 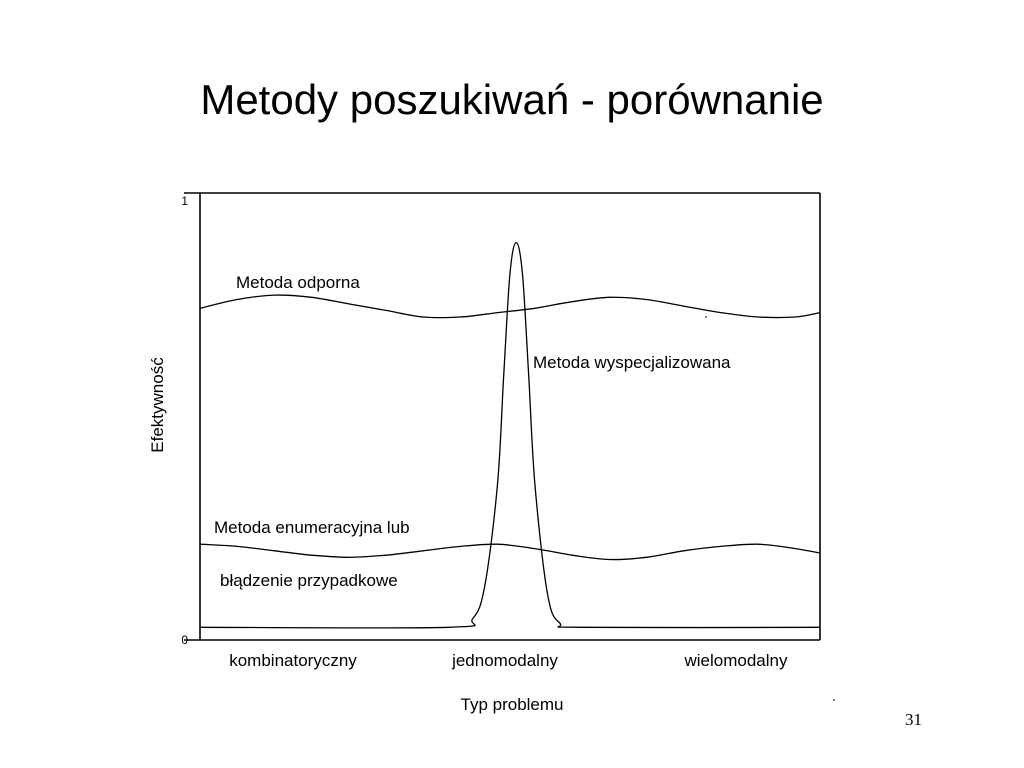 What do you see at coordinates (184, 640) in the screenshot?
I see `y-tick-label-0: 0` at bounding box center [184, 640].